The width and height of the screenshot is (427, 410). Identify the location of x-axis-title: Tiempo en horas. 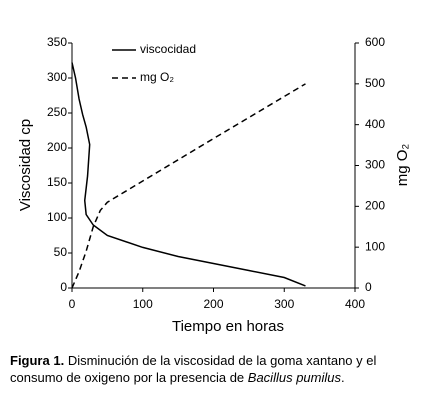
(228, 326).